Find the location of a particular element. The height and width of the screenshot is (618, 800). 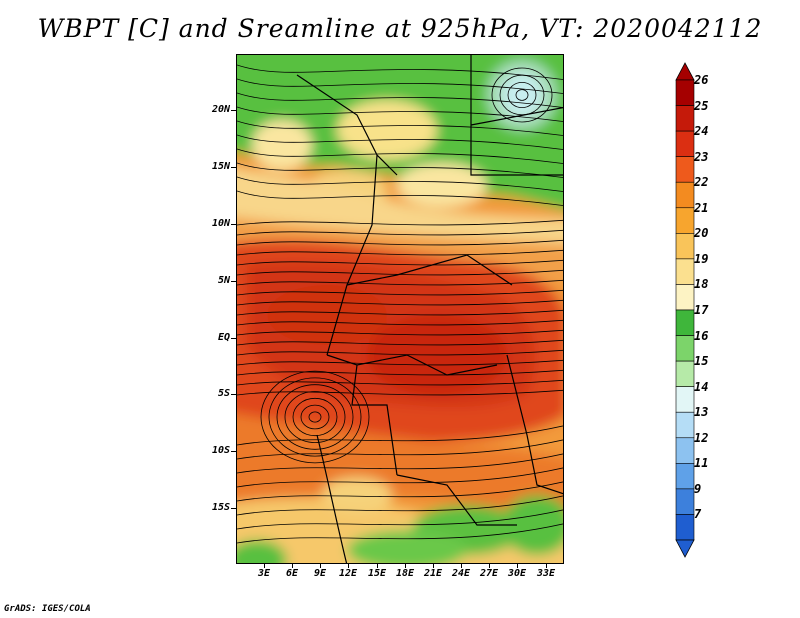

colorbar is located at coordinates (685, 310).